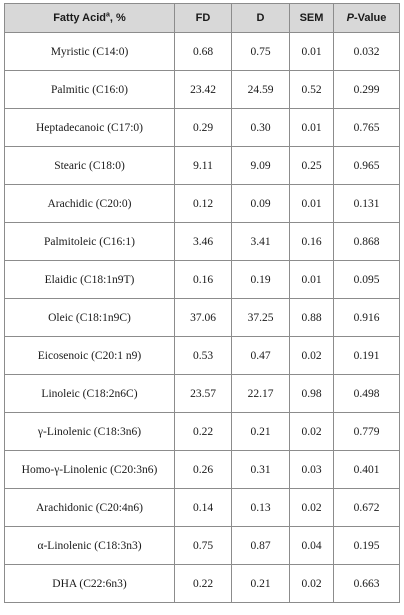  I want to click on p-value-cell: 0.401, so click(366, 469).